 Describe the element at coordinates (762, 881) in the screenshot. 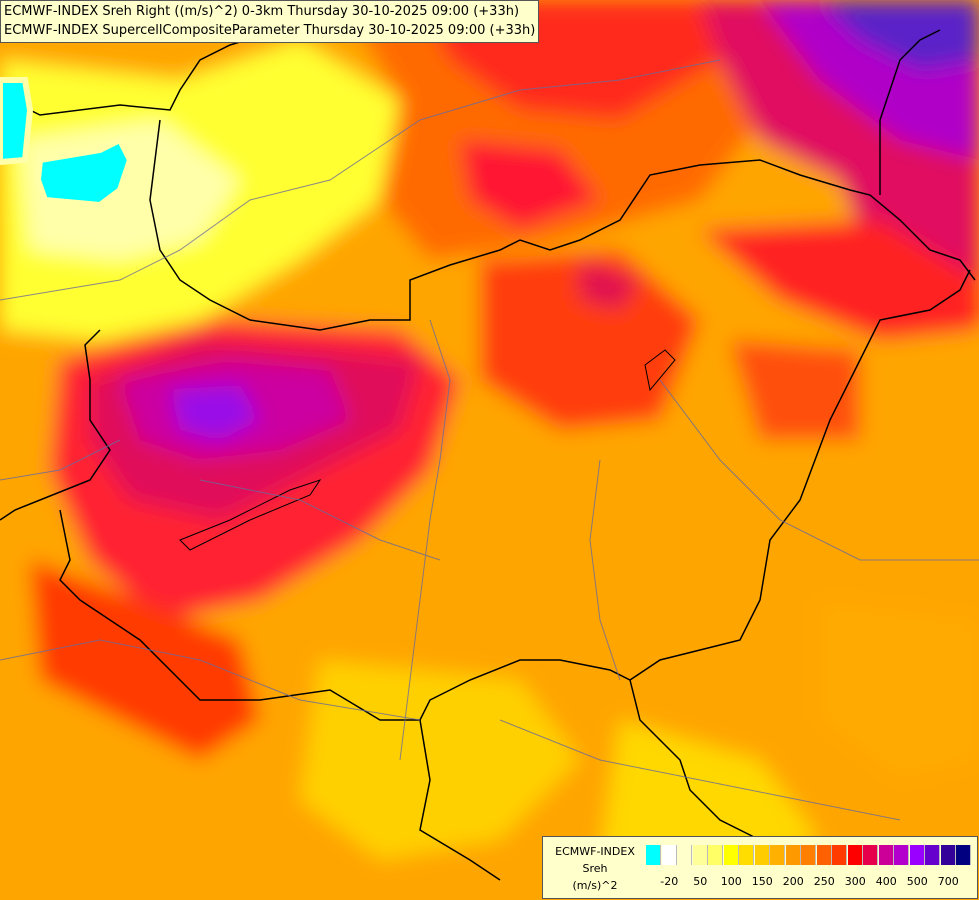

I see `legend-tick-label: 150` at that location.